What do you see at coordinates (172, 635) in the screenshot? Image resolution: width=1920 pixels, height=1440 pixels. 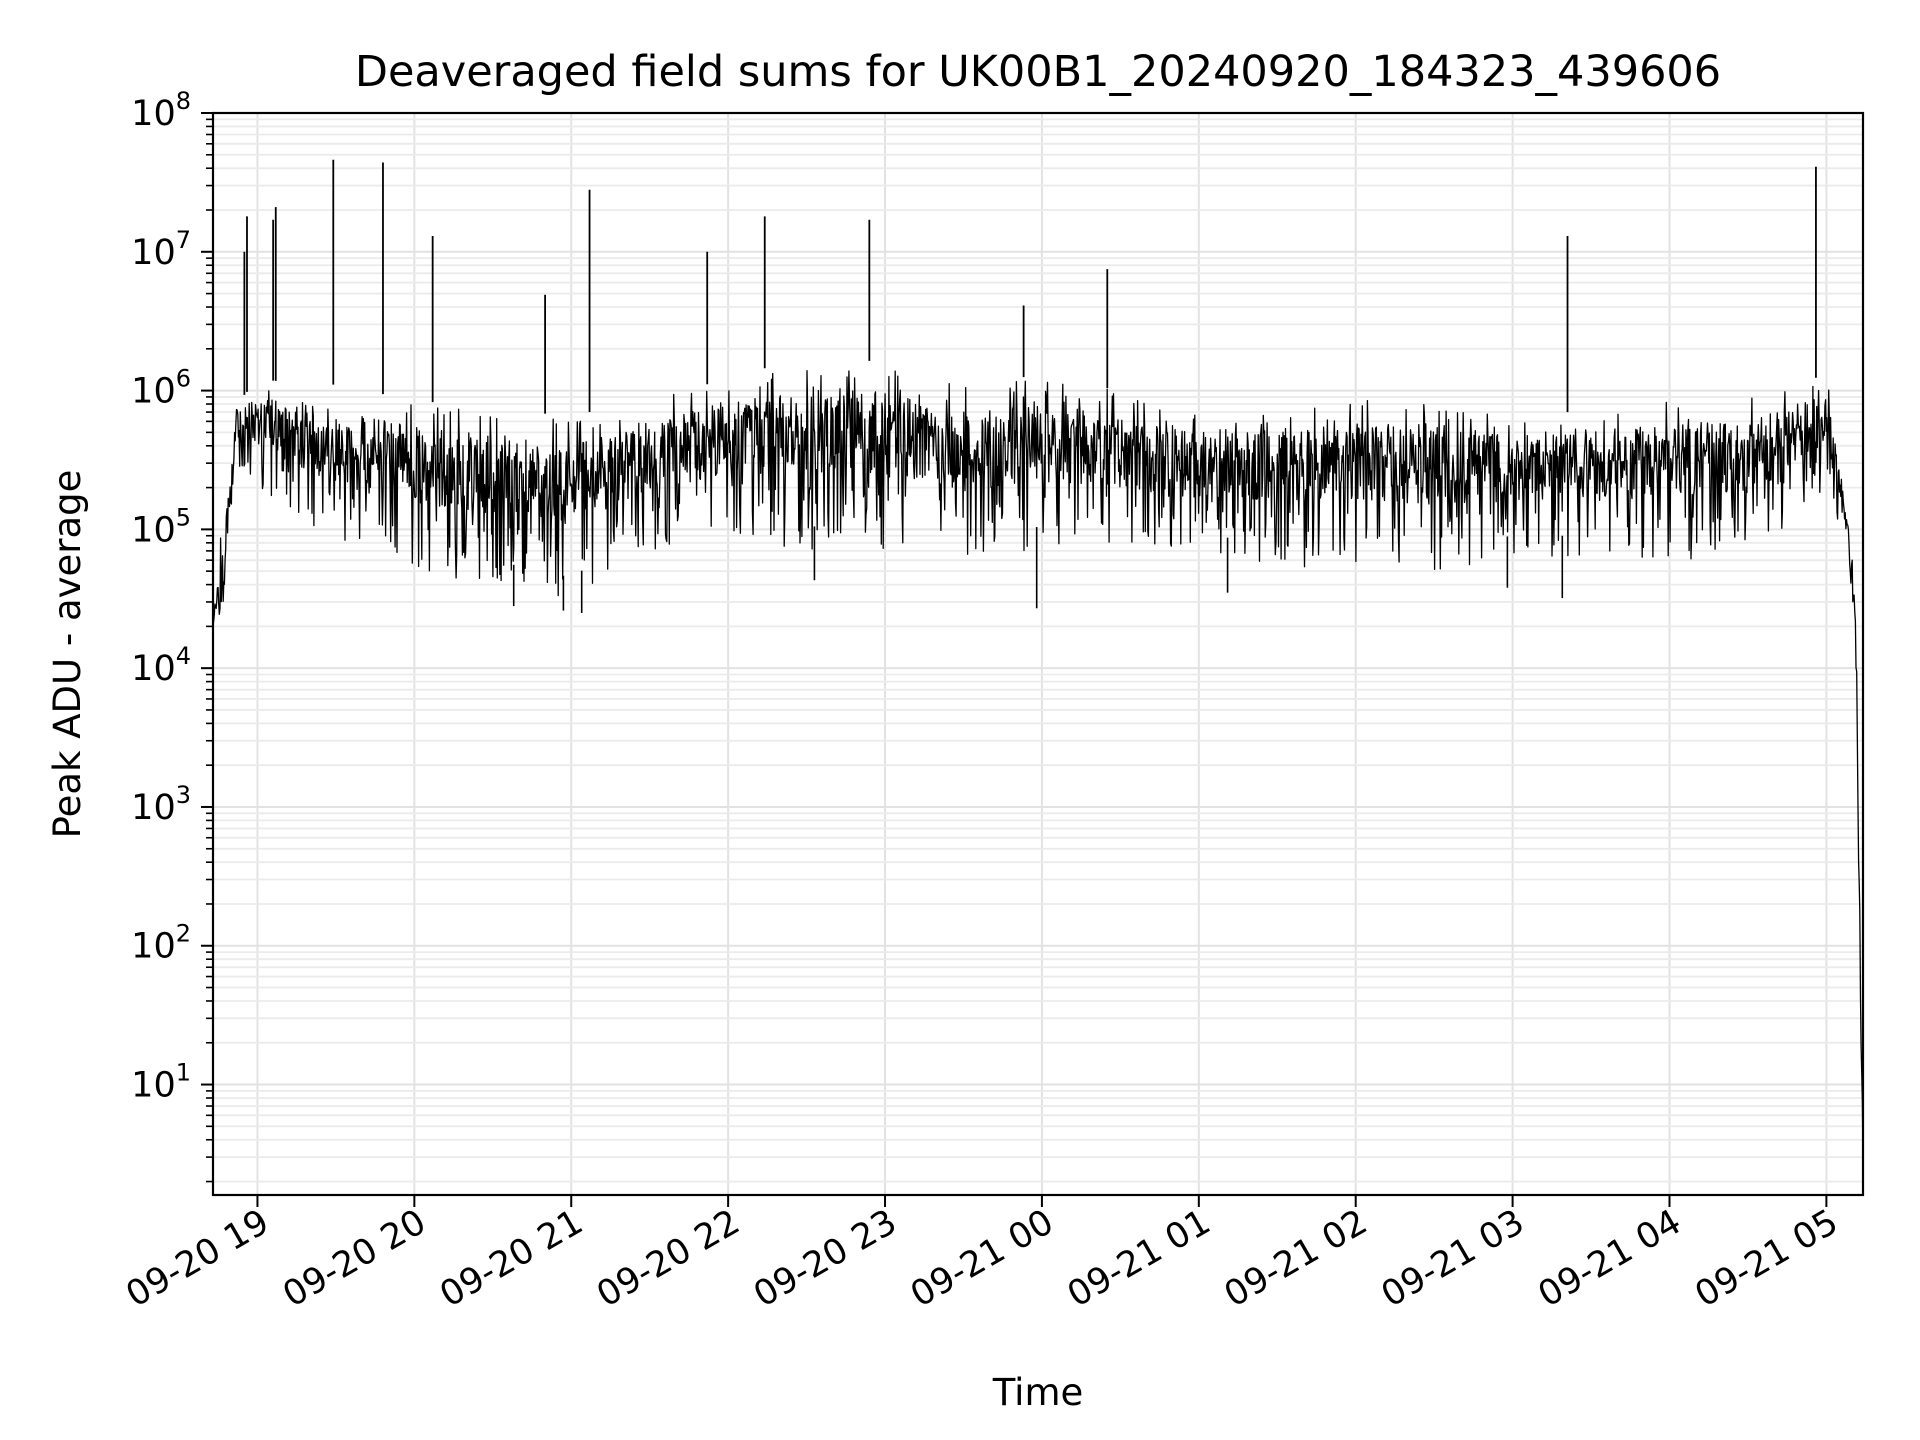 I see `y-axis: 10¹ 10² 10³ 10⁴ 10⁵ 10⁶ 10⁷ 10⁸` at bounding box center [172, 635].